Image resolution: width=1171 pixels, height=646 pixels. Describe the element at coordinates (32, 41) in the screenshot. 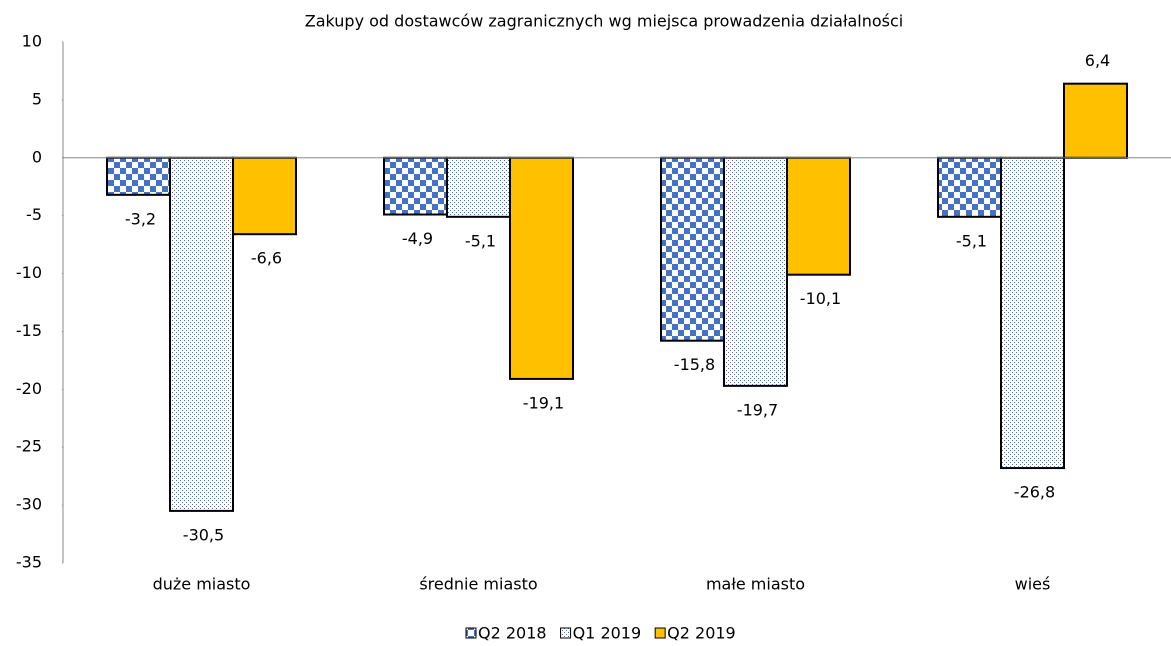

I see `y-tick-label: 10` at that location.